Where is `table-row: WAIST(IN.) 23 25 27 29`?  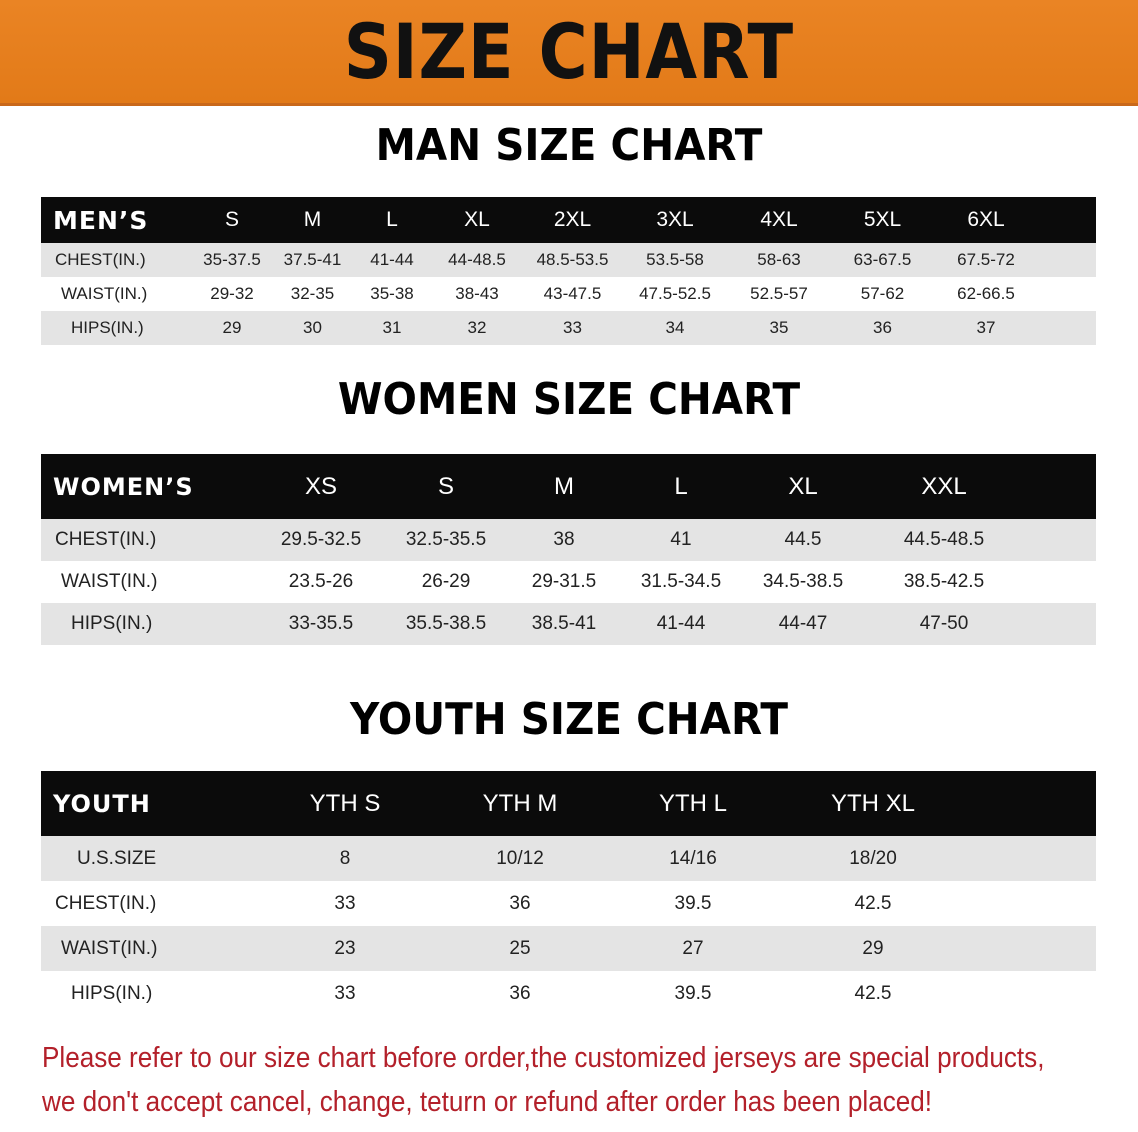 table-row: WAIST(IN.) 23 25 27 29 is located at coordinates (568, 948).